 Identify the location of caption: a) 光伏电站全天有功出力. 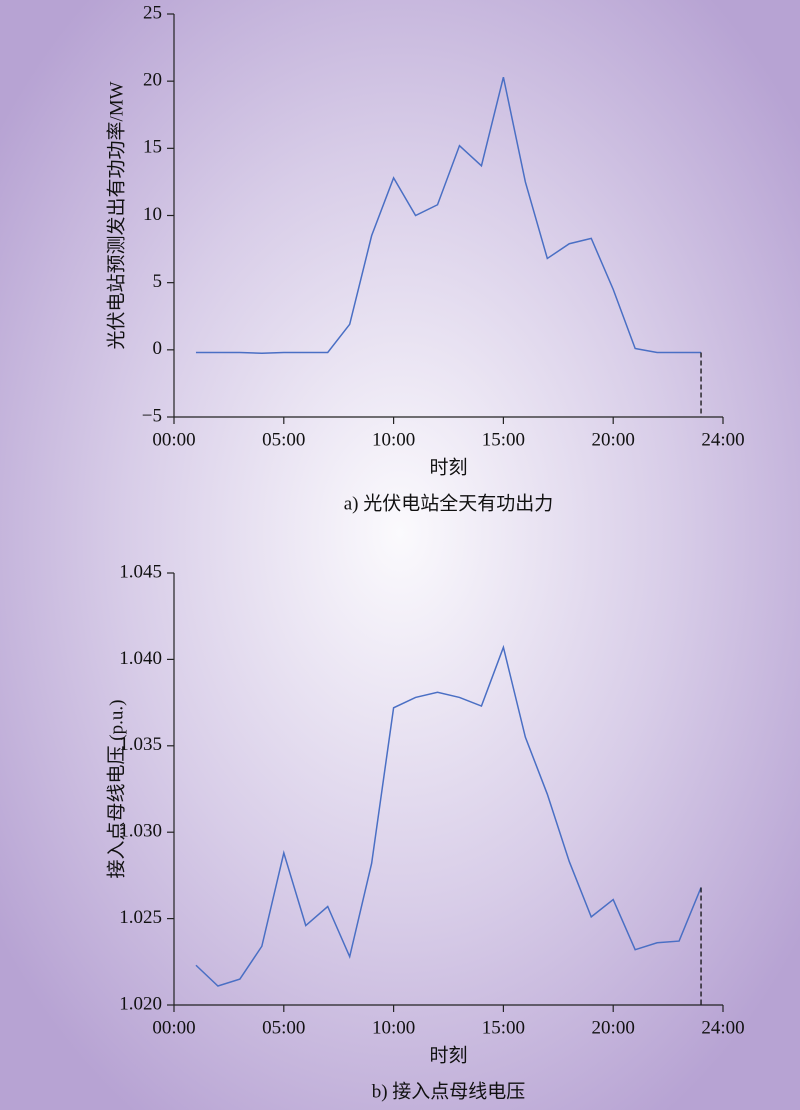
(449, 503).